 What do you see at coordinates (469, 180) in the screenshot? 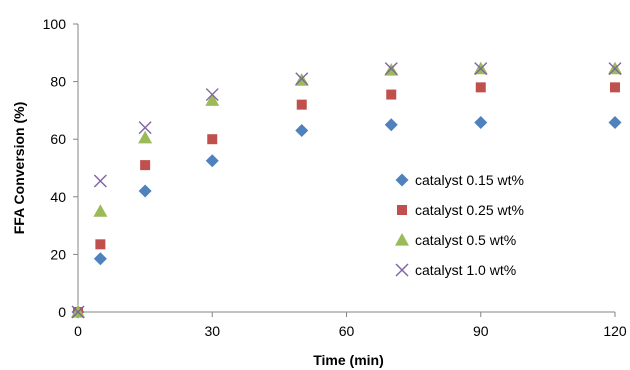
I see `legend-label: catalyst 0.15 wt%` at bounding box center [469, 180].